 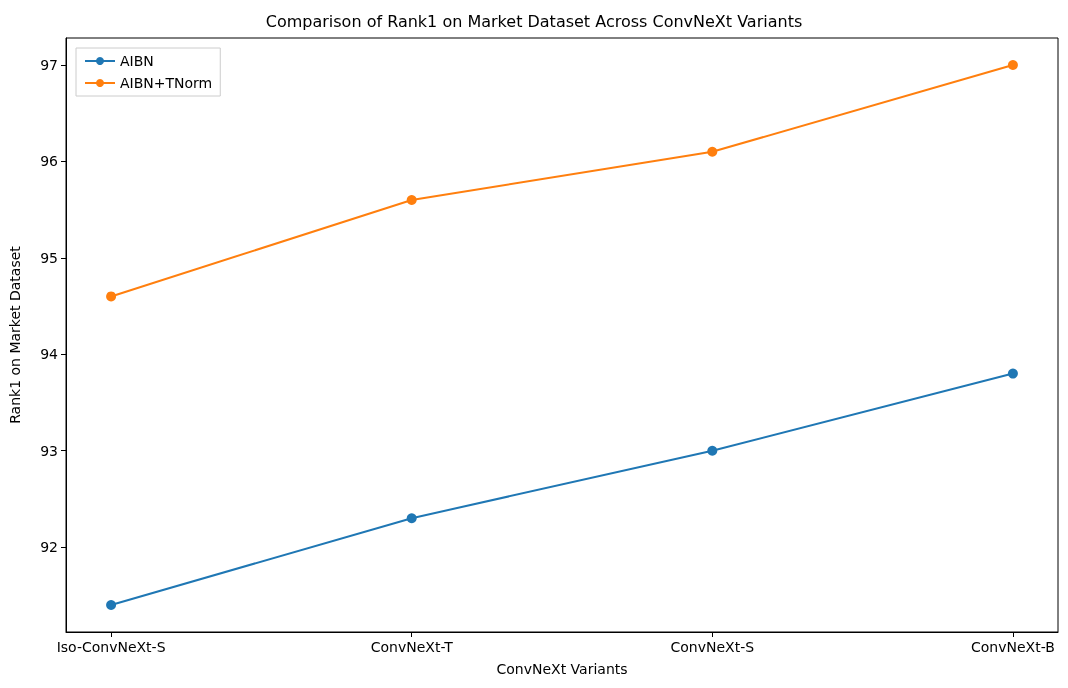 I want to click on legend-label: AIBN, so click(x=137, y=61).